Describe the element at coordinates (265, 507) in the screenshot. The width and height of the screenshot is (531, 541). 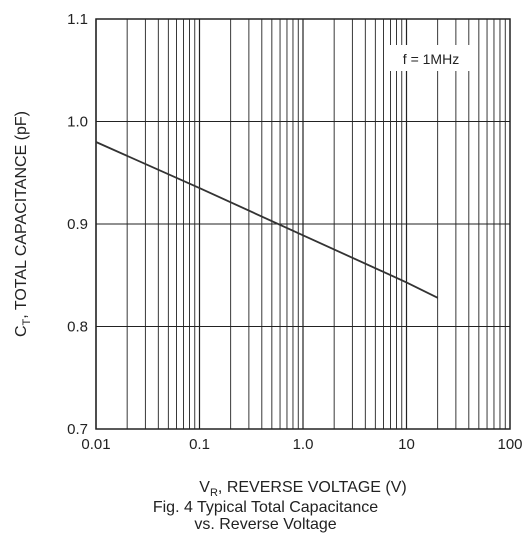
I see `caption-line-1: Fig. 4 Typical Total Capacitance` at that location.